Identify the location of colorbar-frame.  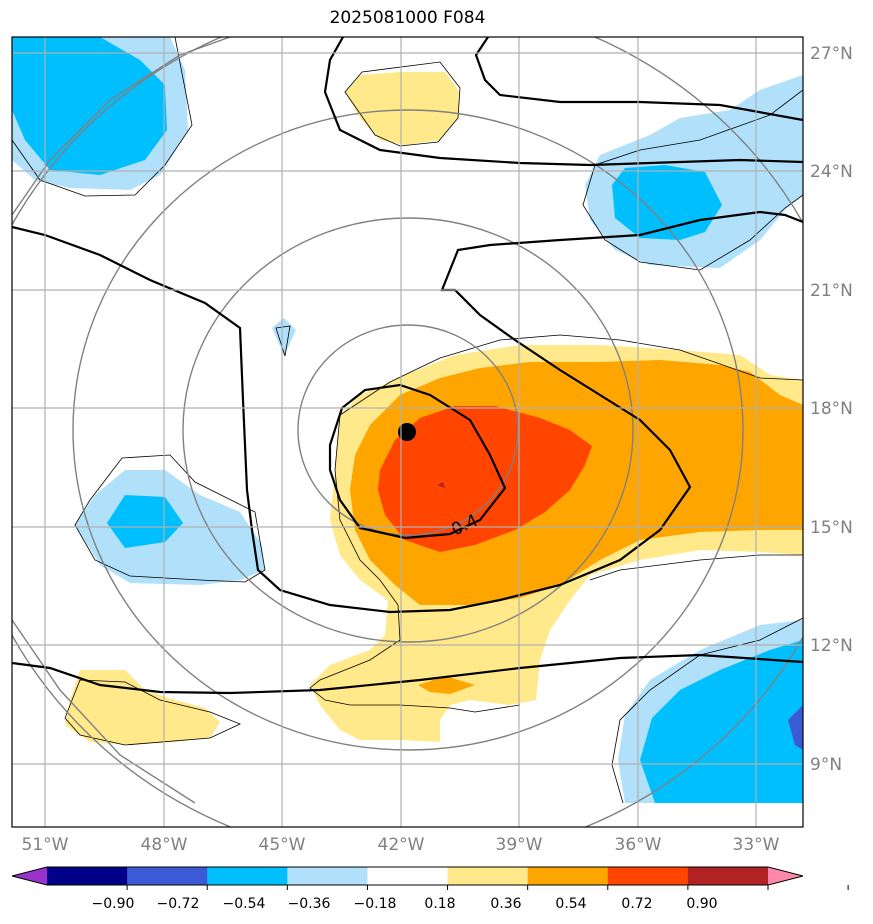
(407, 876).